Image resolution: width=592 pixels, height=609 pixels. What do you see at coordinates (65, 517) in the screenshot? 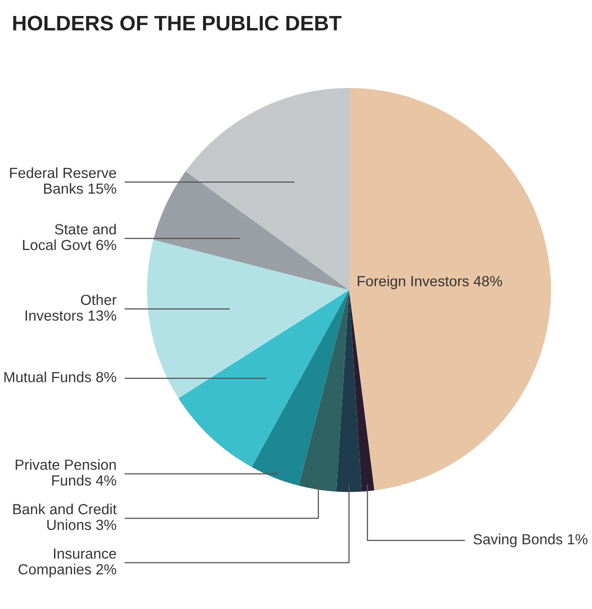
I see `slice-label: Bank and Credit Unions 3%` at bounding box center [65, 517].